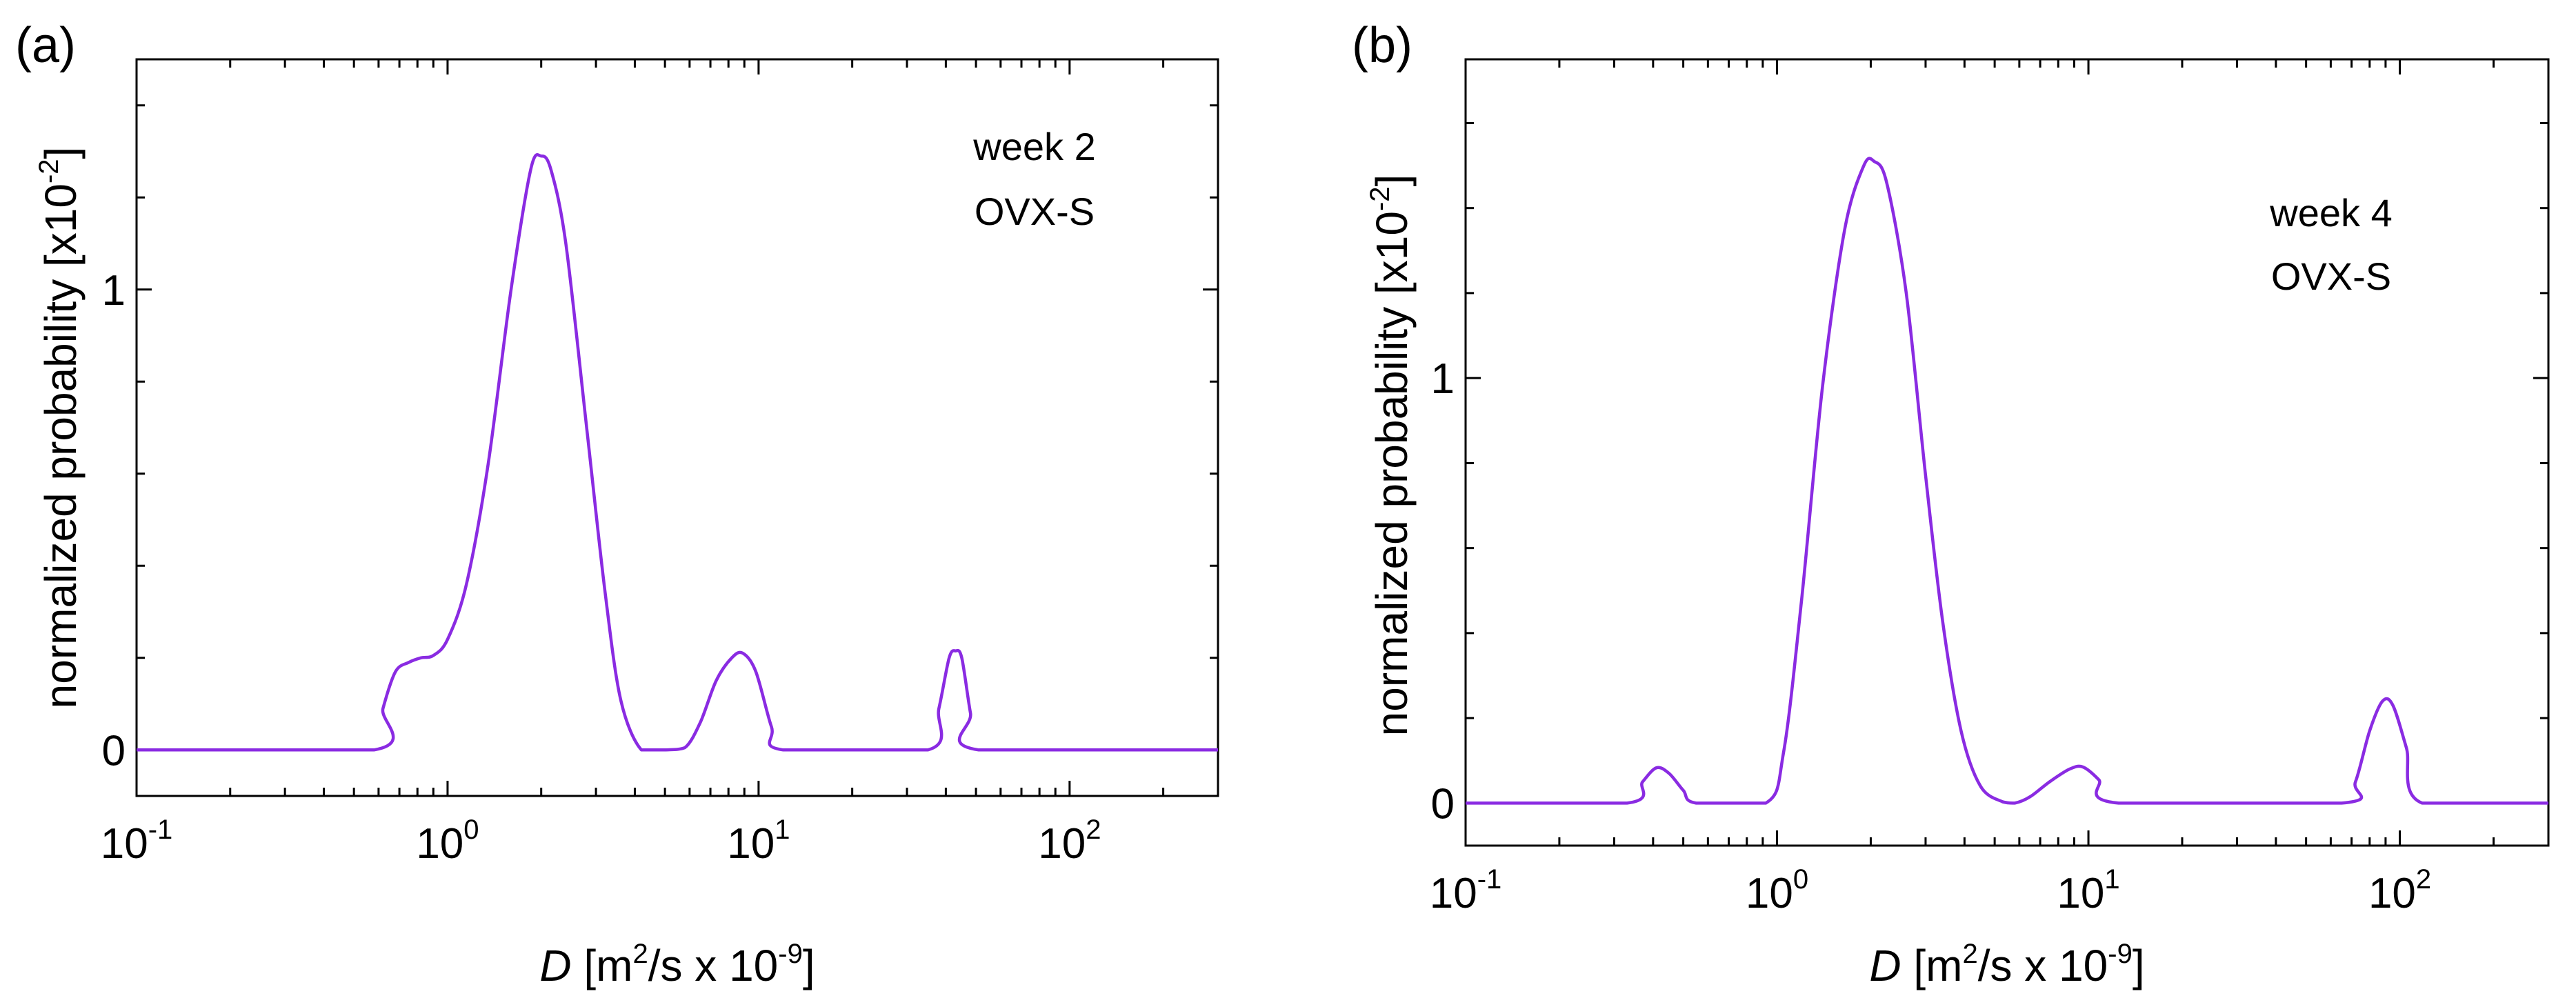  What do you see at coordinates (2330, 213) in the screenshot?
I see `annotation-line: week 4` at bounding box center [2330, 213].